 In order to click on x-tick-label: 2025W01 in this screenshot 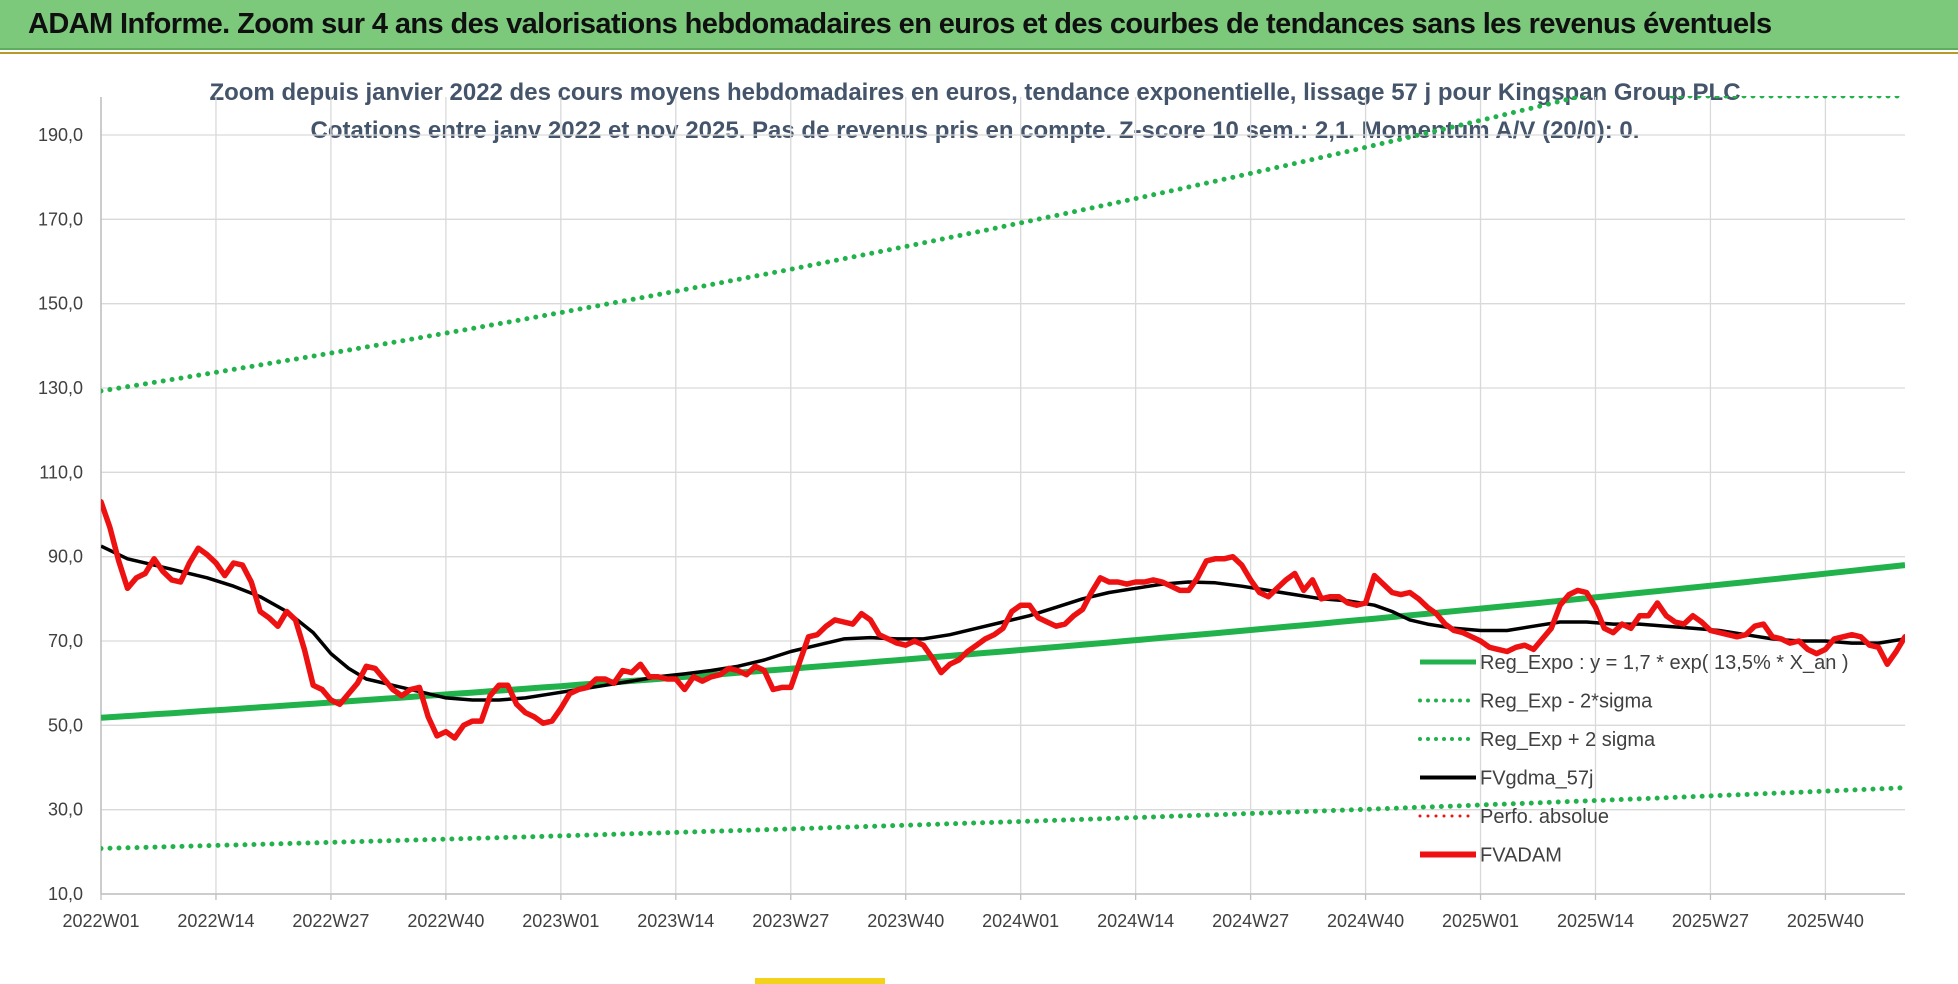, I will do `click(1480, 921)`.